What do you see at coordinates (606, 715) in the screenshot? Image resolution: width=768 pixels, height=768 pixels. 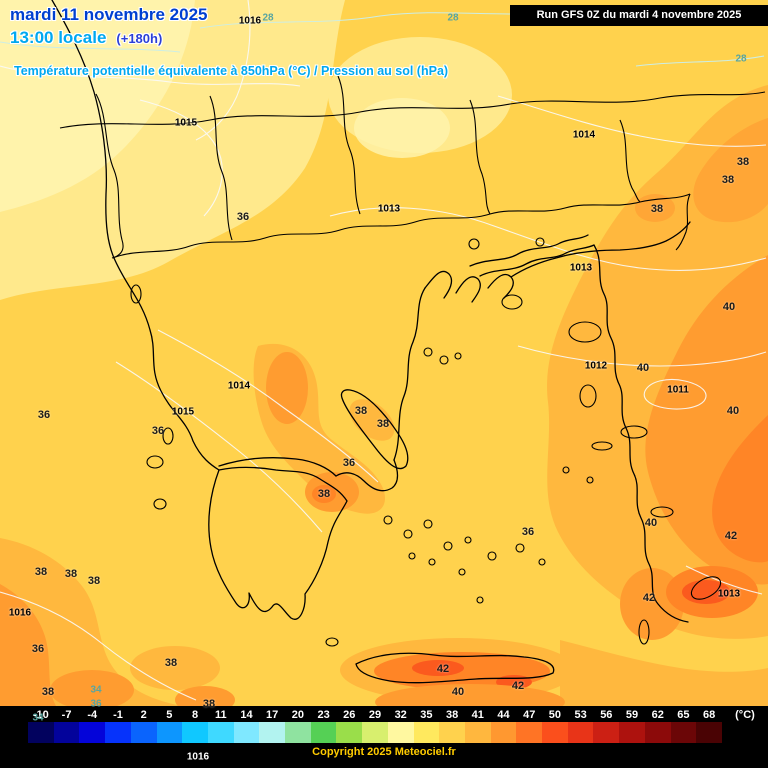 I see `legend-tick: 56` at bounding box center [606, 715].